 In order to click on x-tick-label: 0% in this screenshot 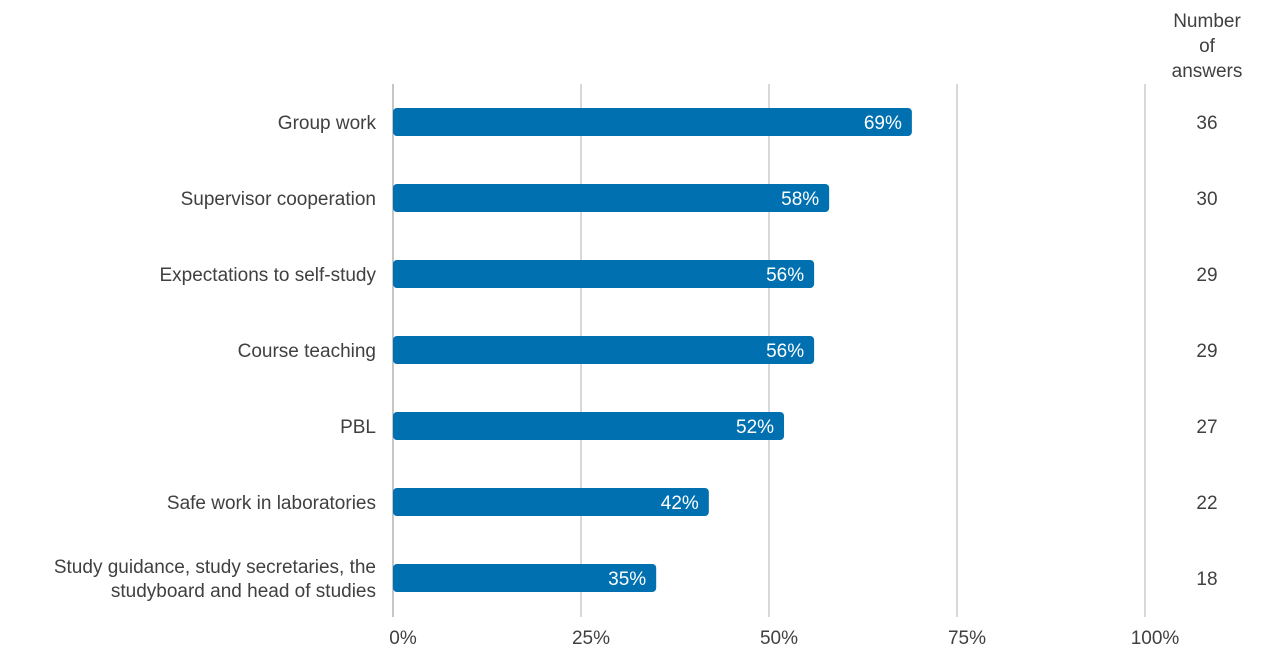, I will do `click(403, 638)`.